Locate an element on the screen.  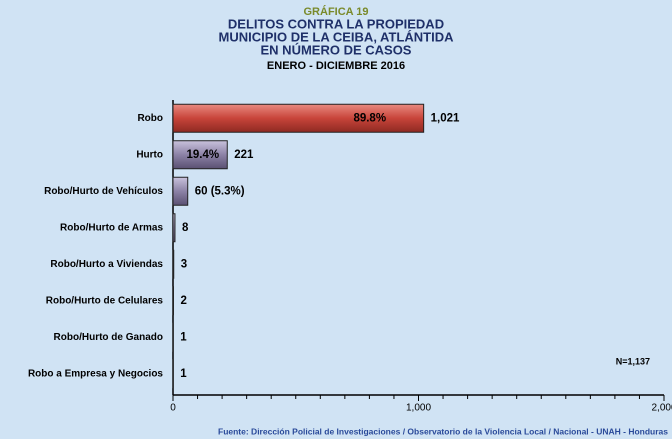
title-line: MUNICIPIO DE LA CEIBA, ATLÁNTIDA is located at coordinates (337, 36).